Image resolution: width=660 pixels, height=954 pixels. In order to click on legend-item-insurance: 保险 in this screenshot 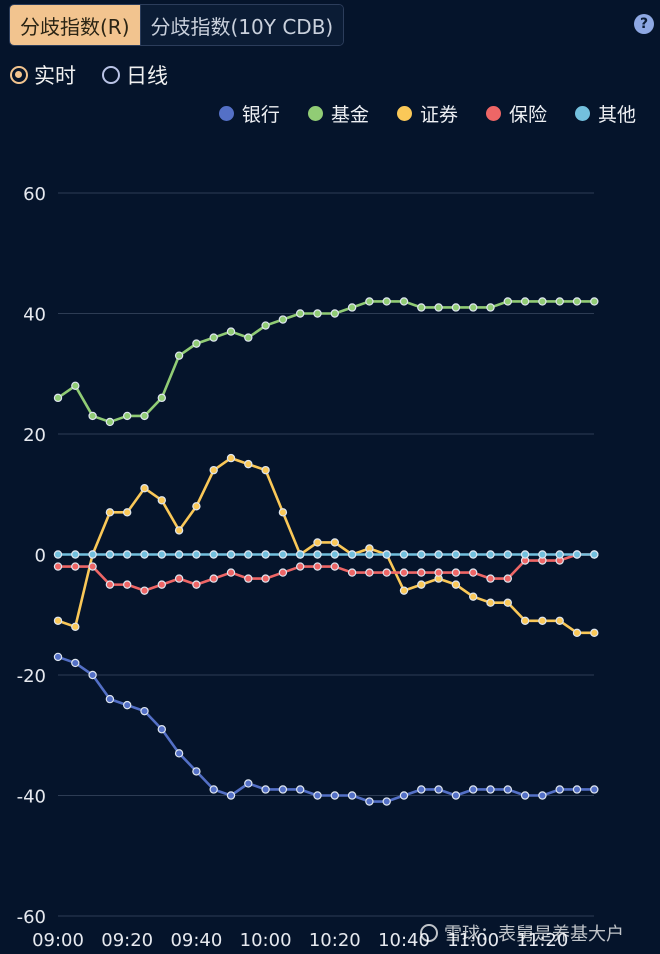, I will do `click(516, 113)`.